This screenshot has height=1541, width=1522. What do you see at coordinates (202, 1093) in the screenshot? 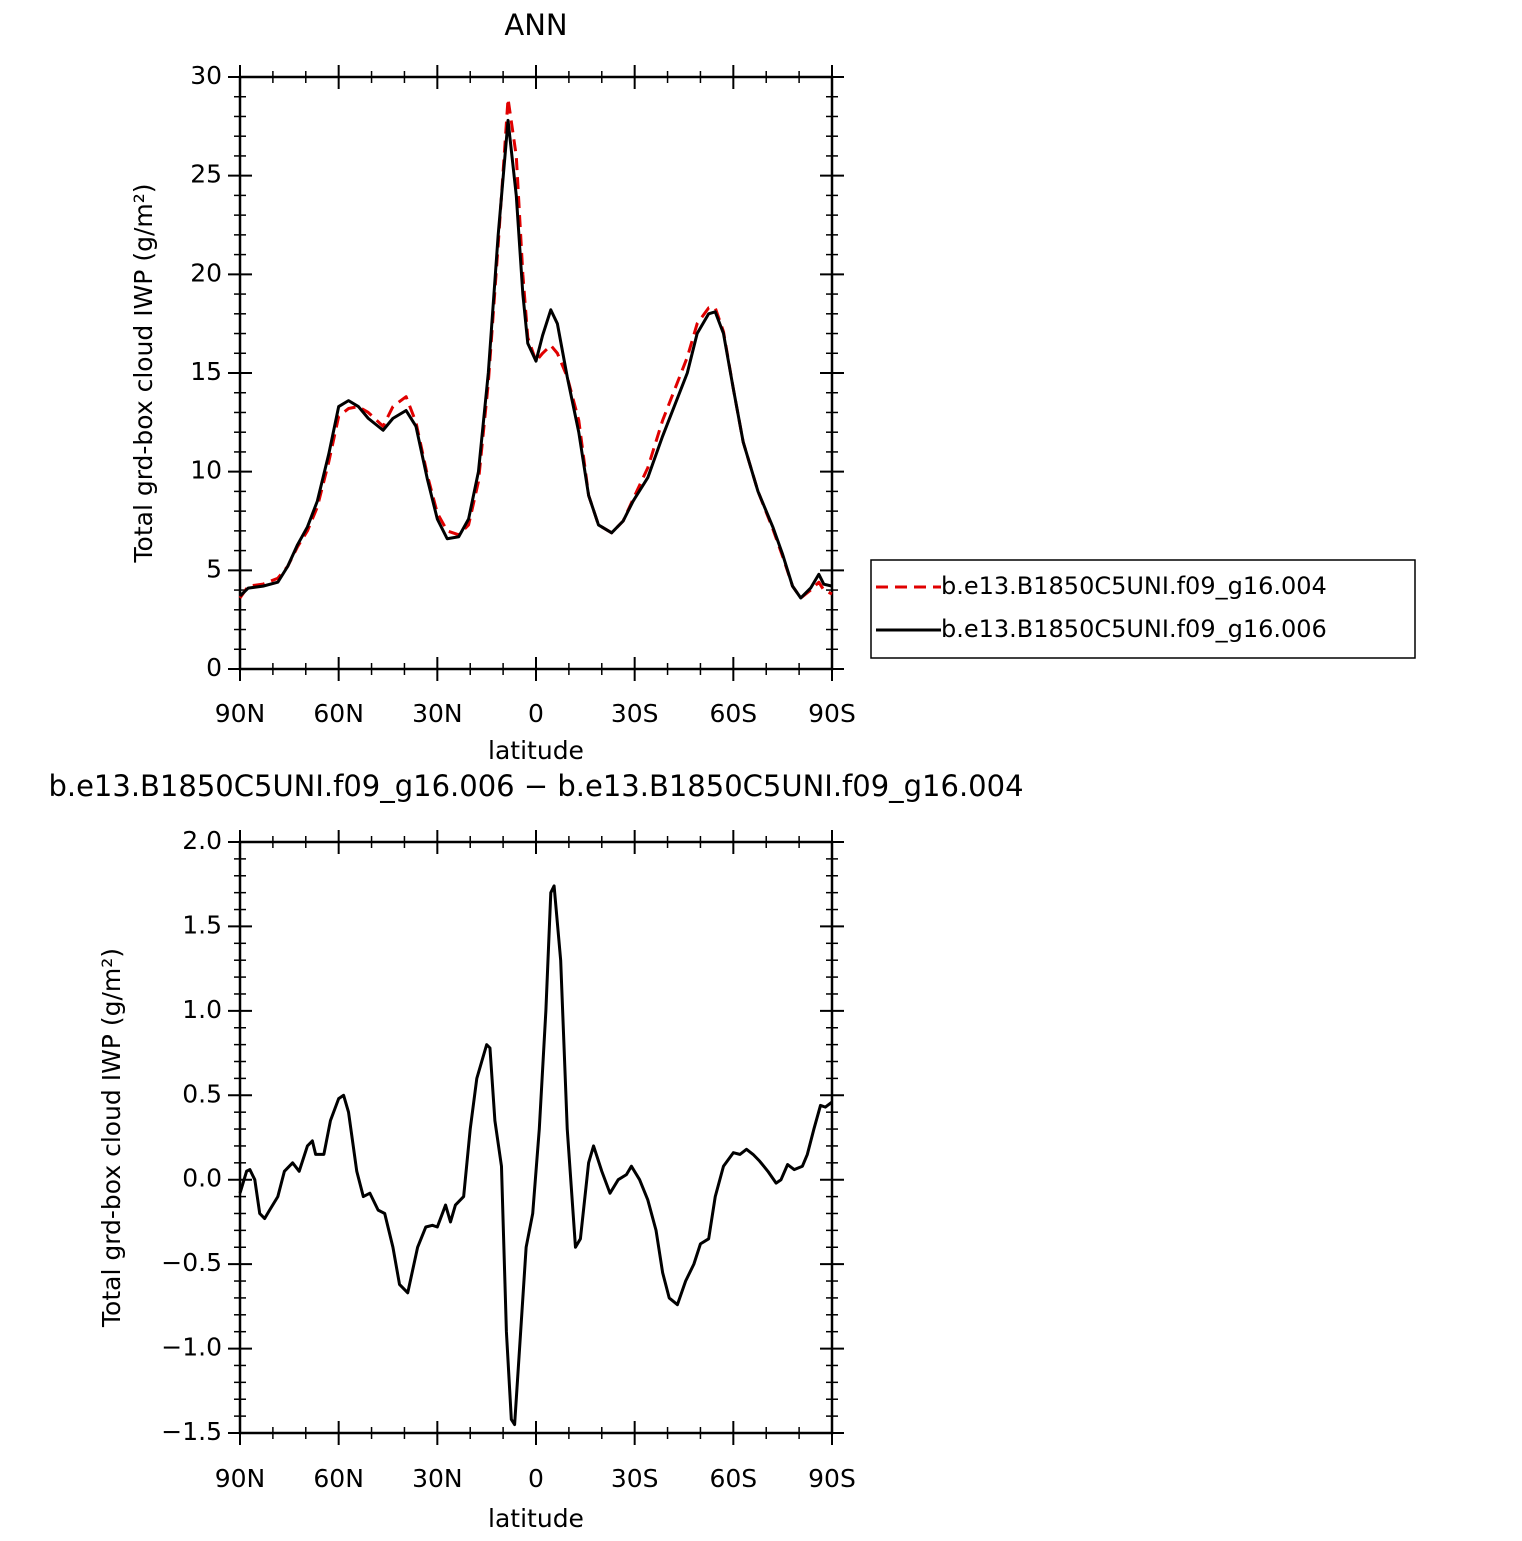
I see `y-tick-label: 0.5` at bounding box center [202, 1093].